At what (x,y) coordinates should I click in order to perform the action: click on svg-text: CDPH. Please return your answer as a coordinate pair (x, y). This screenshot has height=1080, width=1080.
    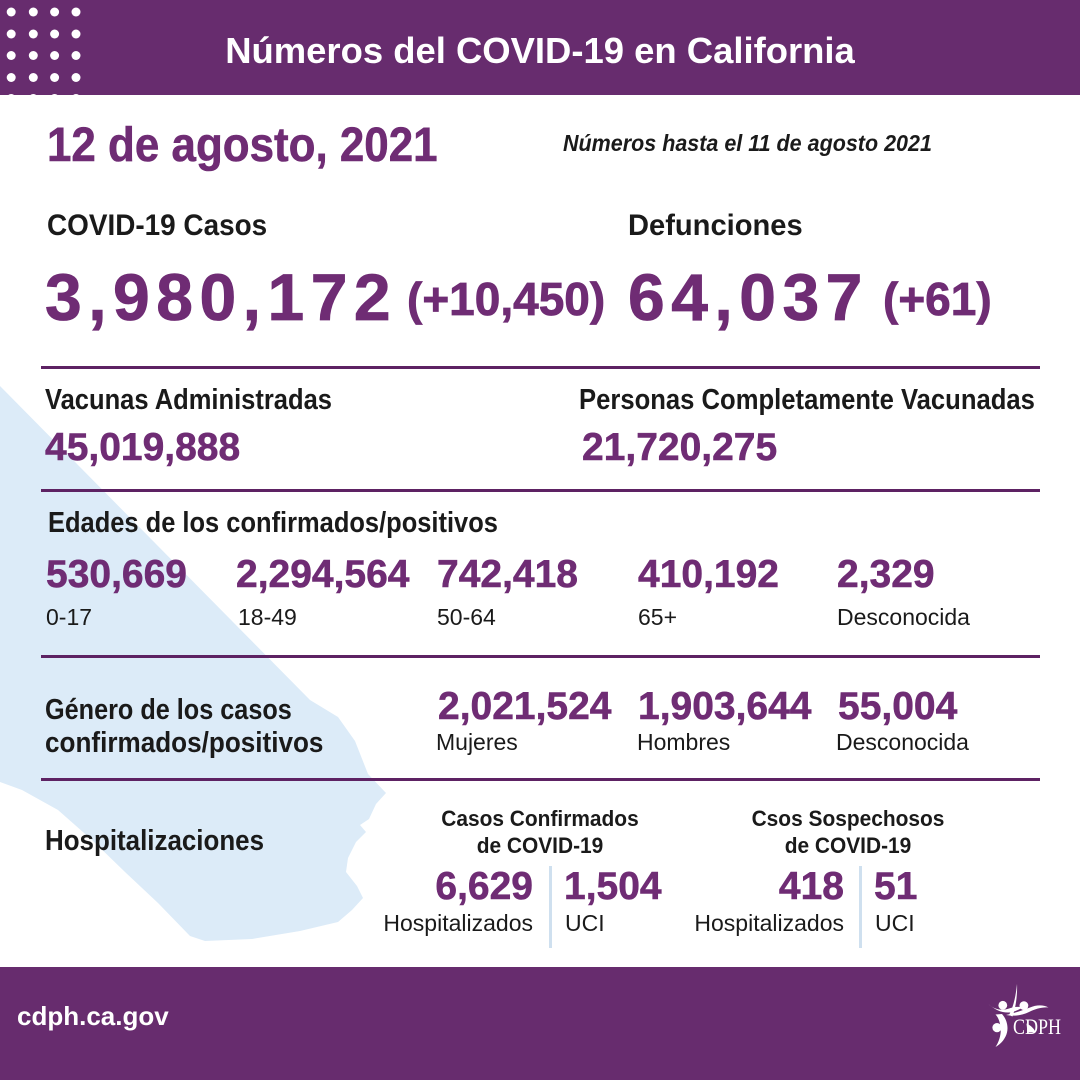
    Looking at the image, I should click on (1037, 1026).